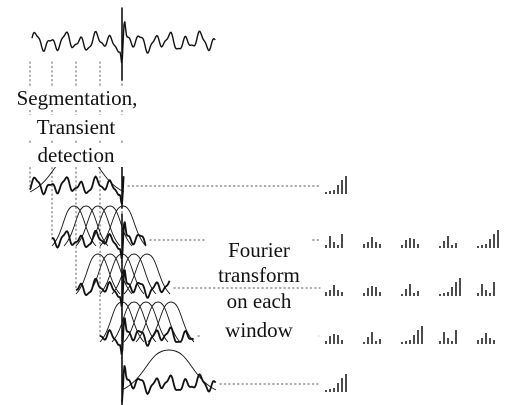 This screenshot has height=405, width=510. Describe the element at coordinates (169, 384) in the screenshot. I see `segmented-signal-row5` at that location.